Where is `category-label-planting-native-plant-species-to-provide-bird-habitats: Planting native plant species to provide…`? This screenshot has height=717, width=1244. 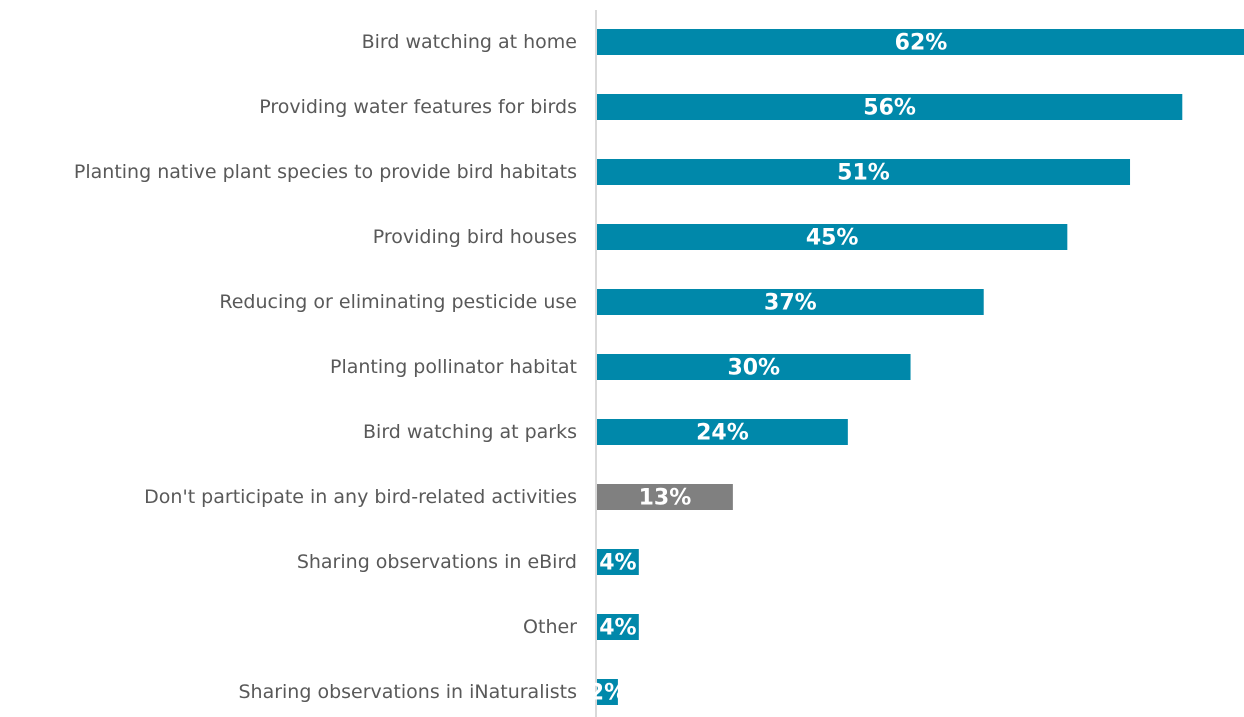
category-label-planting-native-plant-species-to-provide-bird-habitats: Planting native plant species to provide… is located at coordinates (325, 172).